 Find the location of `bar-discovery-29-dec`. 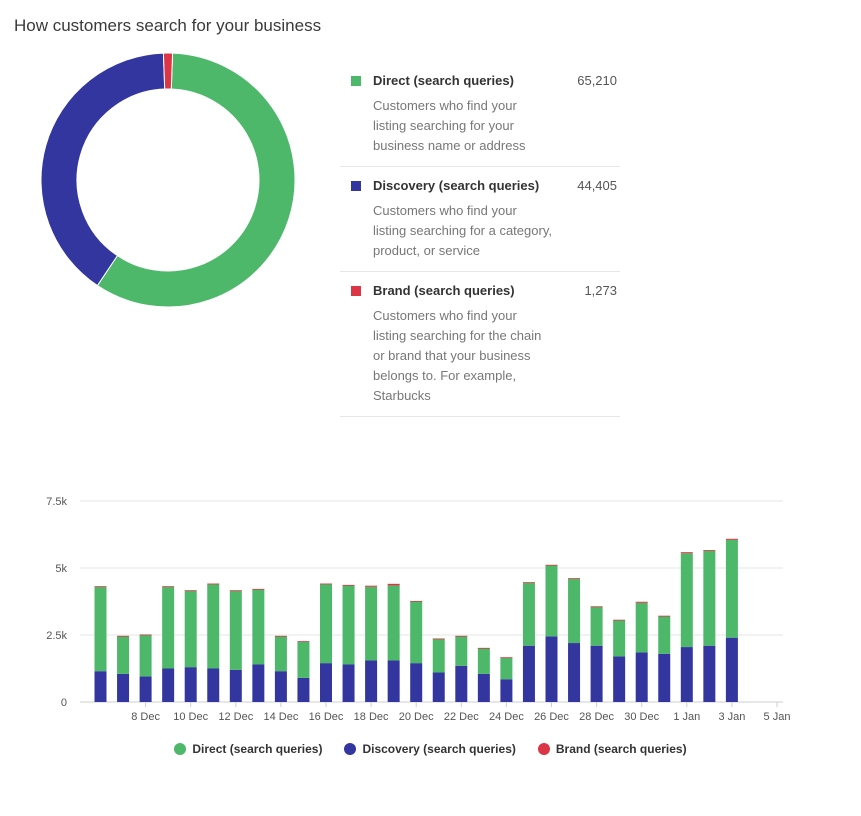

bar-discovery-29-dec is located at coordinates (619, 679).